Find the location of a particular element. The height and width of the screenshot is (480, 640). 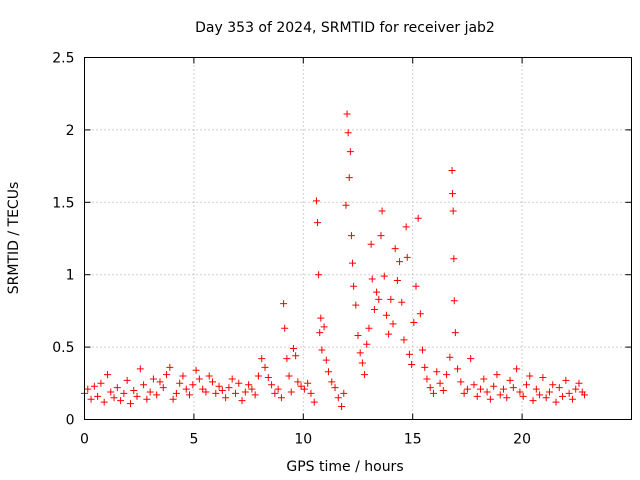

y-tick-label: 1 is located at coordinates (70, 276).